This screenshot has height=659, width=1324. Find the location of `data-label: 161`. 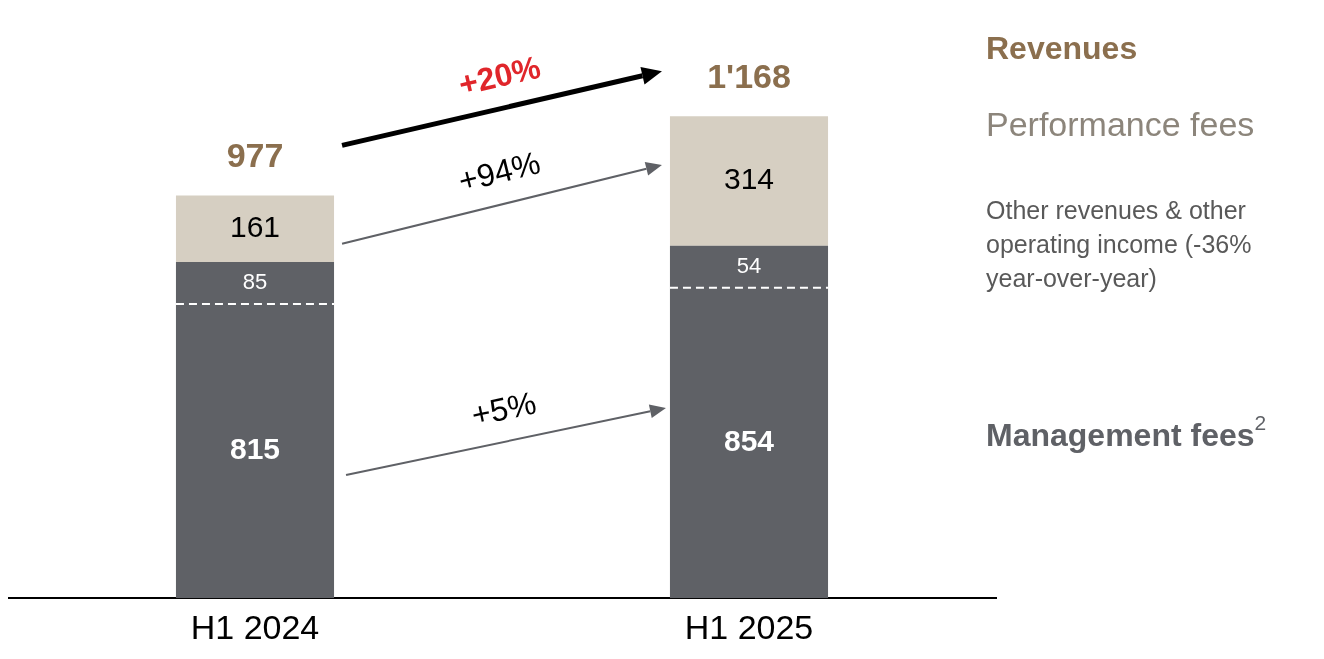

data-label: 161 is located at coordinates (255, 226).